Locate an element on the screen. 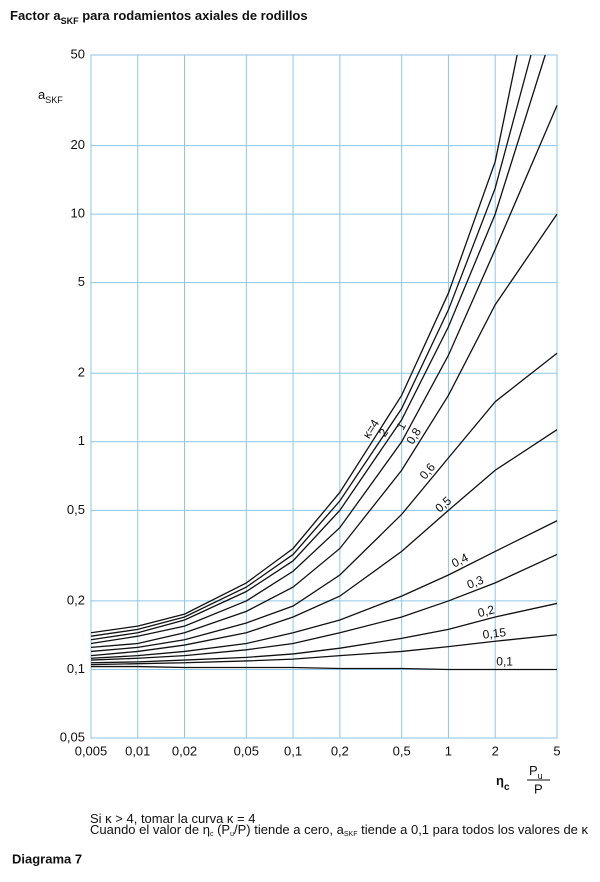 This screenshot has height=882, width=600. x-axis-label-numerator: Pu is located at coordinates (536, 772).